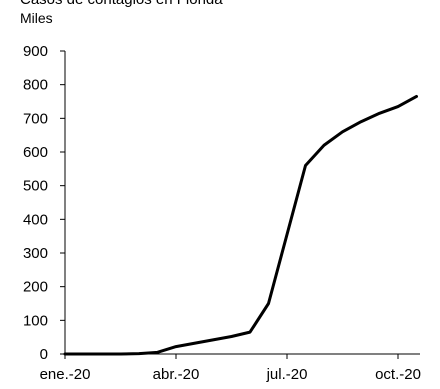 The image size is (440, 389). What do you see at coordinates (35, 186) in the screenshot?
I see `y-tick-label: 500` at bounding box center [35, 186].